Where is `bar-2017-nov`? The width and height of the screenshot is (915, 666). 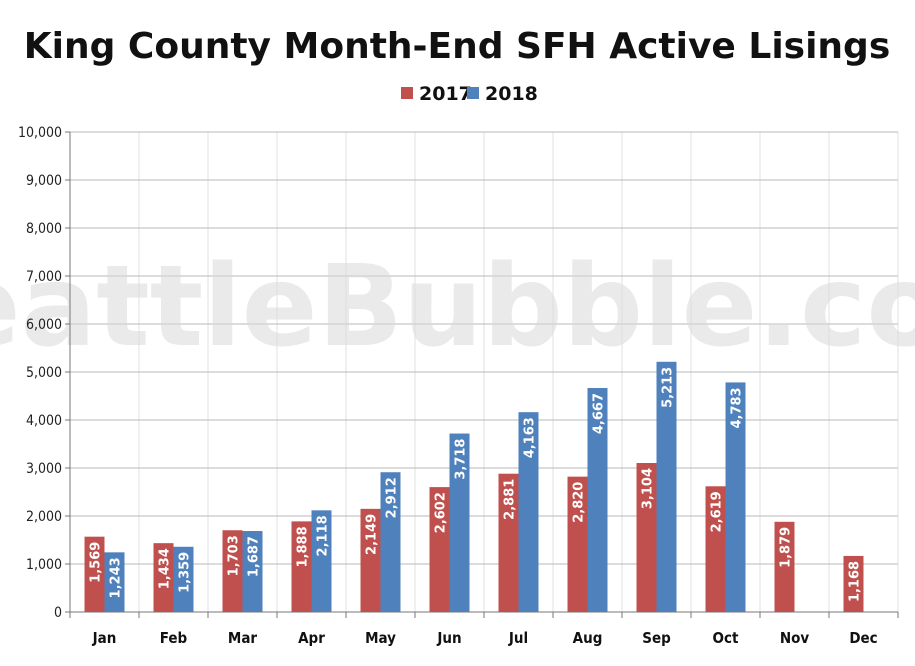
bar-2017-nov is located at coordinates (784, 566).